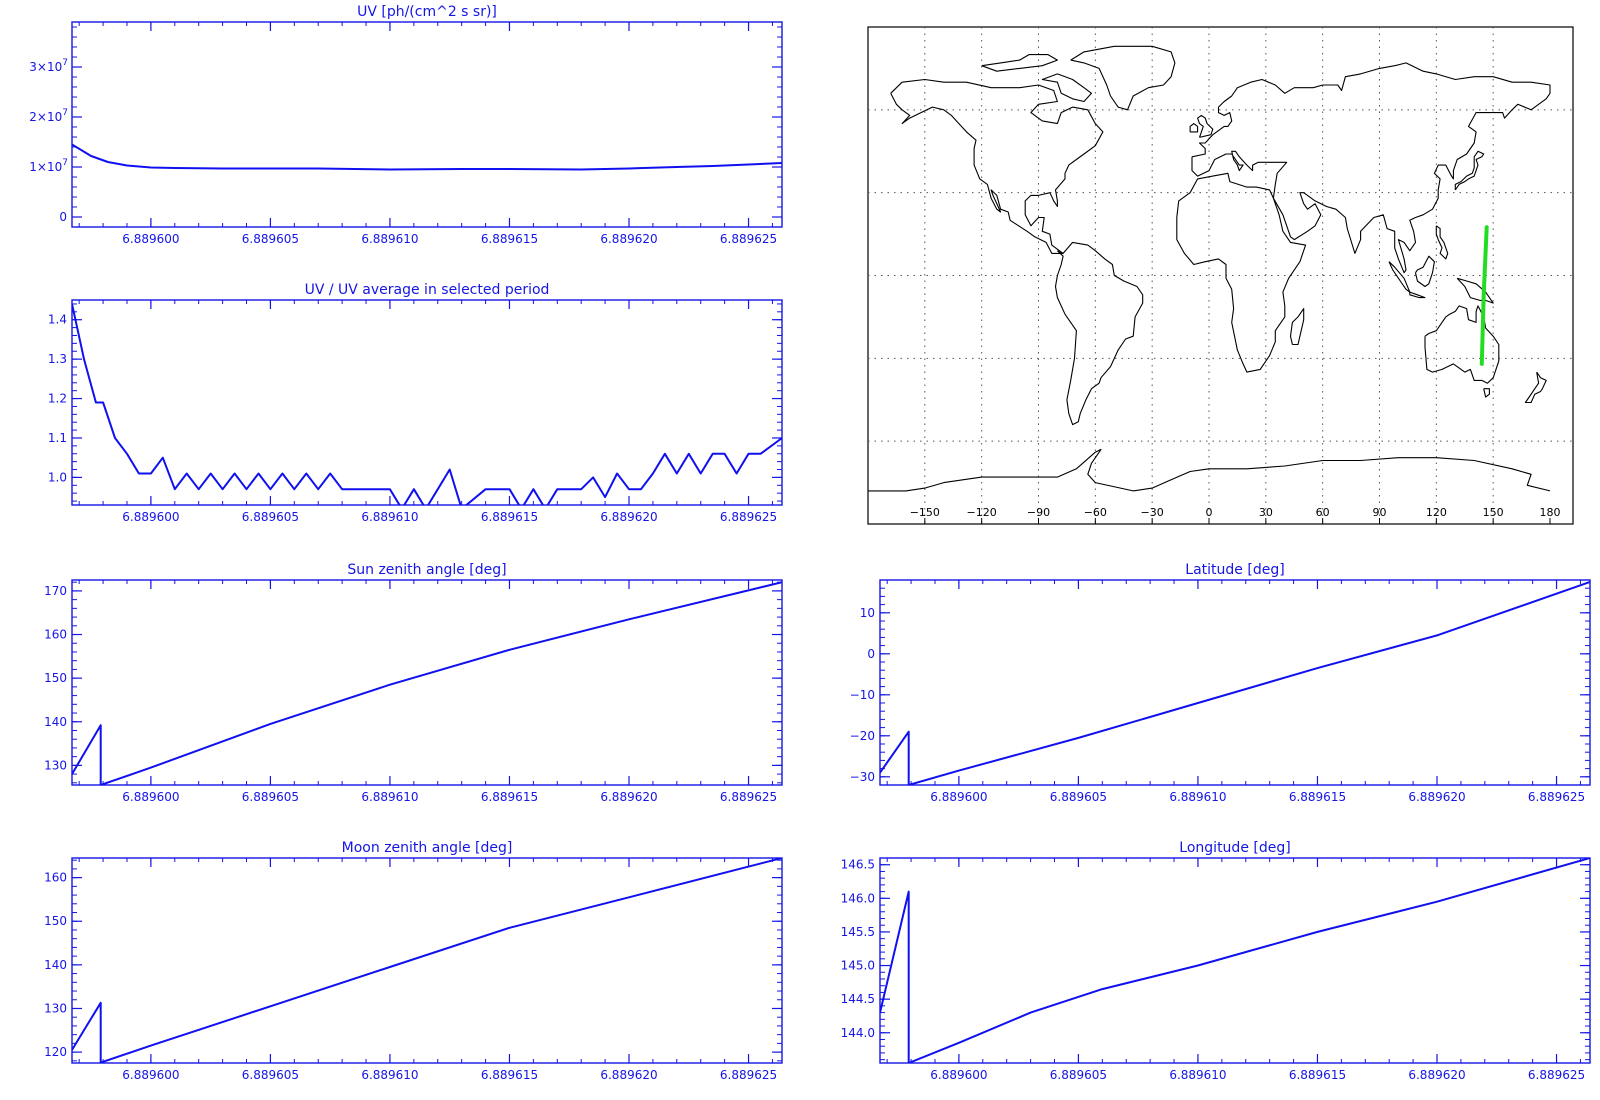 This screenshot has width=1600, height=1100. What do you see at coordinates (1194, 128) in the screenshot?
I see `ireland-coastline` at bounding box center [1194, 128].